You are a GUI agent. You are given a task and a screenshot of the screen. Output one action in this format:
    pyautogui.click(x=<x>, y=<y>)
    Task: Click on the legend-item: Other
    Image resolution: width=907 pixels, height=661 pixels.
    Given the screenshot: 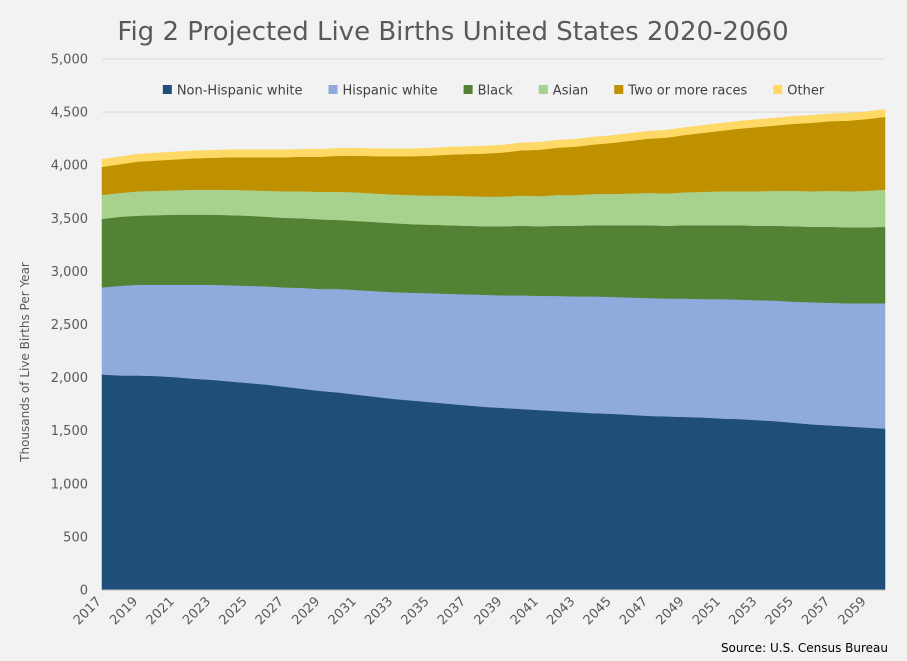 What is the action you would take?
    pyautogui.click(x=799, y=91)
    